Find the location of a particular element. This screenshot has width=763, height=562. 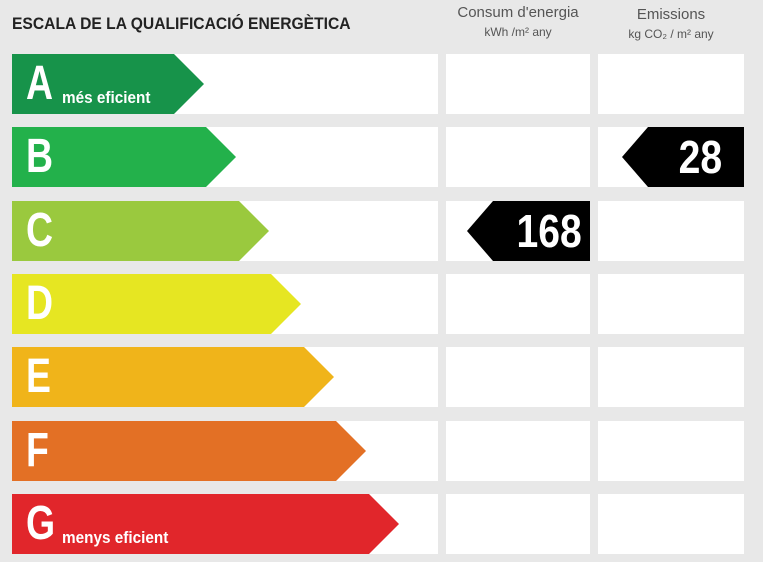

consumption-cell-f is located at coordinates (518, 451).